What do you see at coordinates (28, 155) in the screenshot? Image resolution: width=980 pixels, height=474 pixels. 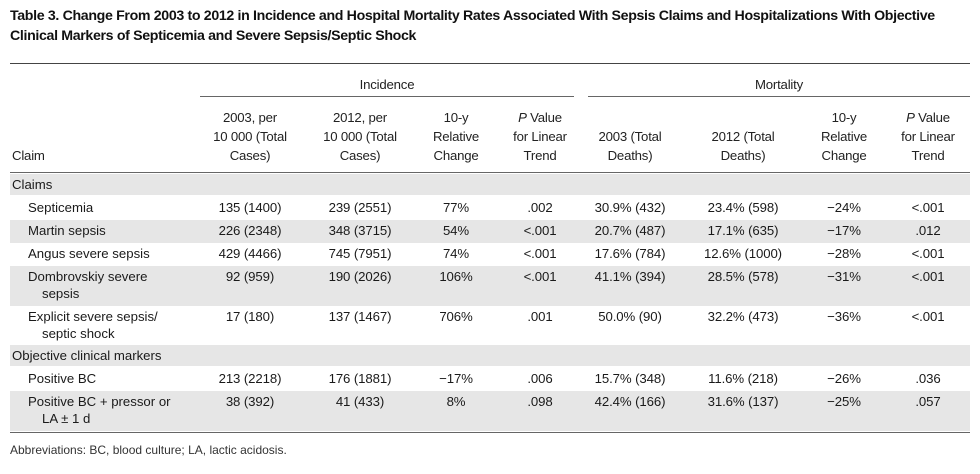 I see `column-header-line: Claim` at bounding box center [28, 155].